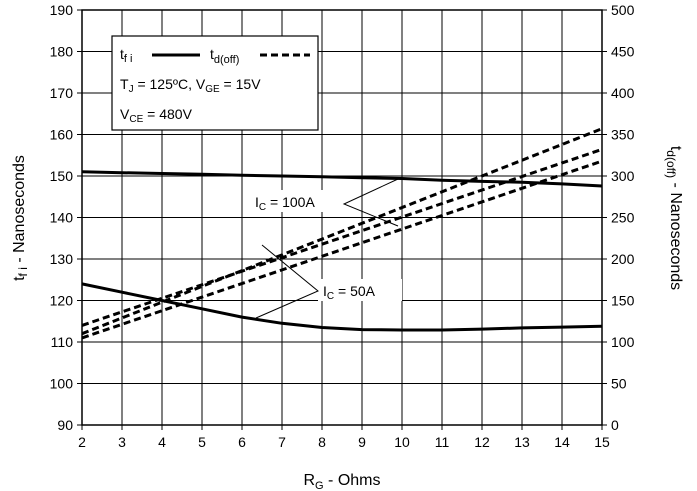 This screenshot has width=697, height=491. I want to click on annotation-100a-bg, so click(297, 201).